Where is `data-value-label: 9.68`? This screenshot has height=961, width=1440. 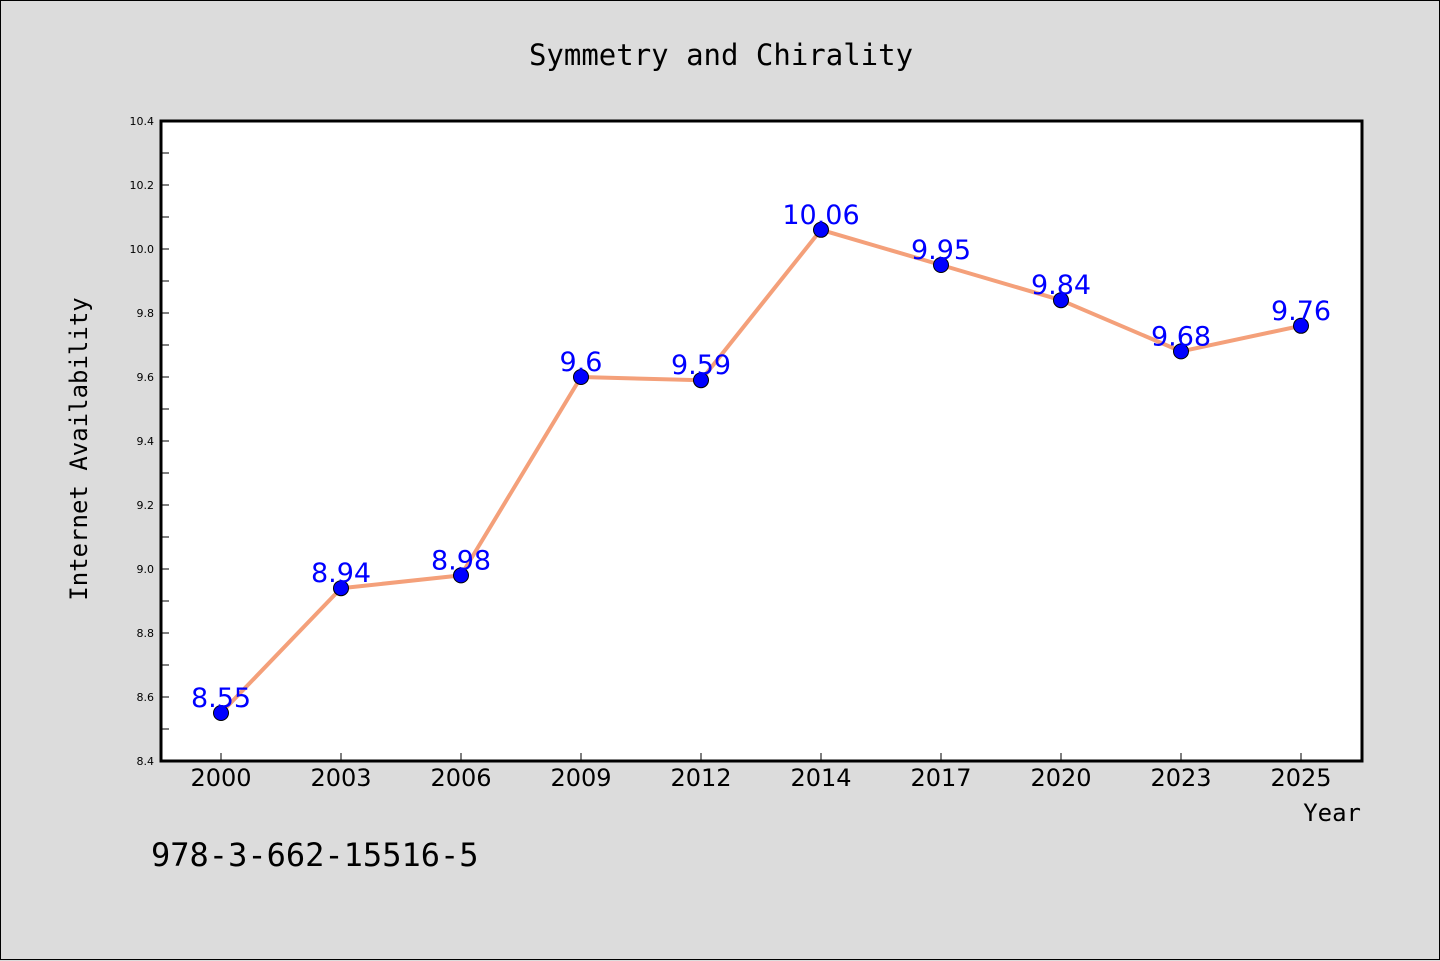
data-value-label: 9.68 is located at coordinates (1181, 336).